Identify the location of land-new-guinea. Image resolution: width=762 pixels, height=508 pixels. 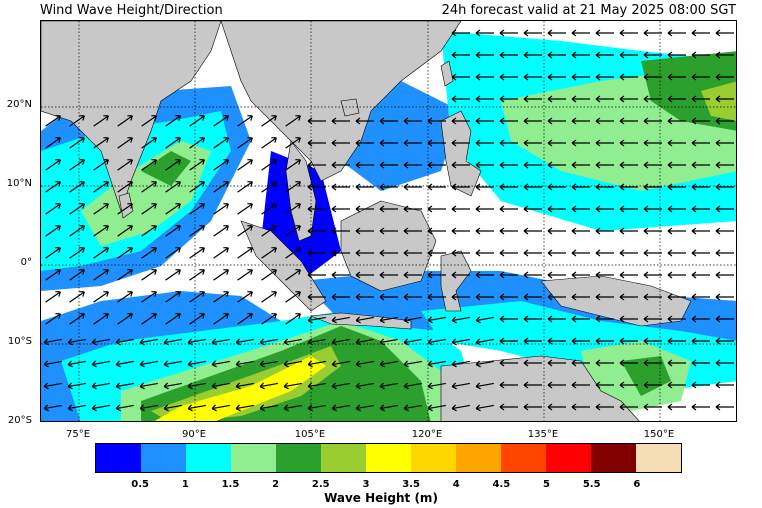
(616, 301).